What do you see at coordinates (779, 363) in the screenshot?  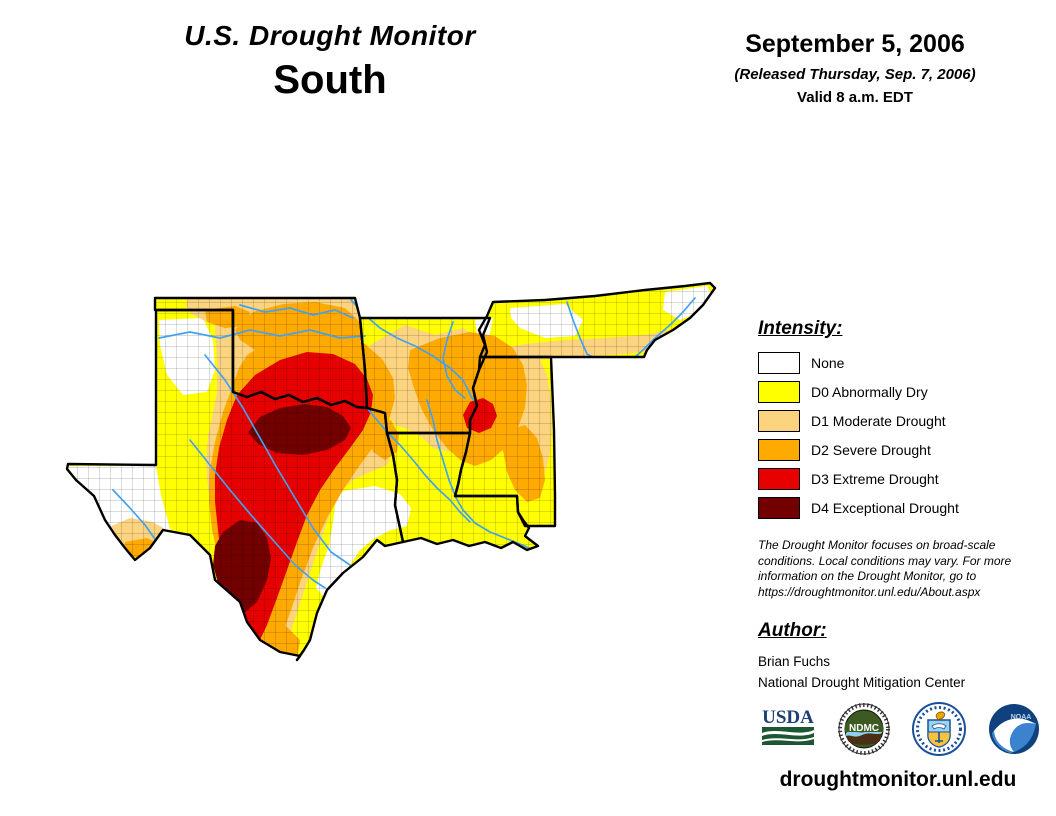 I see `legend-swatch-none` at bounding box center [779, 363].